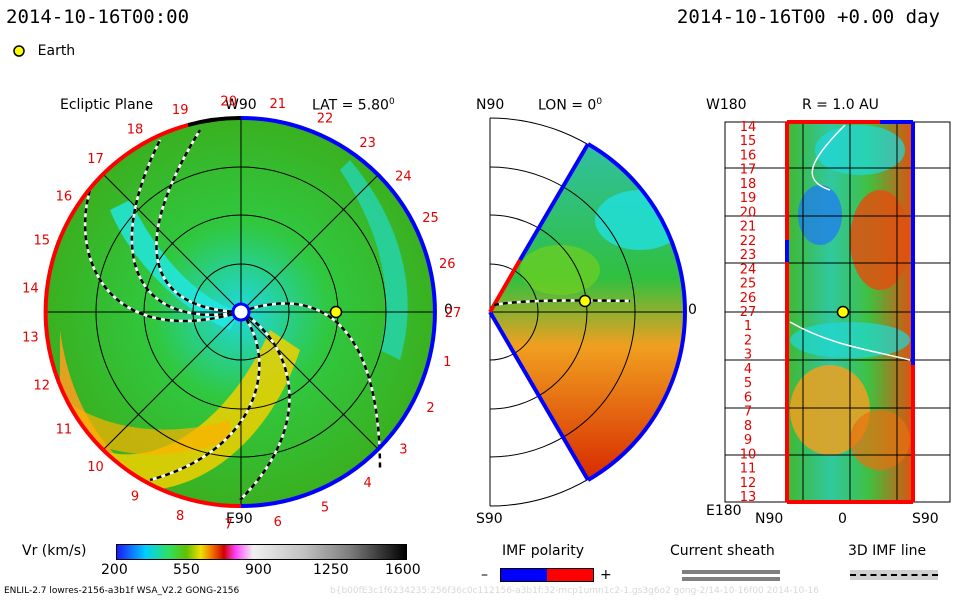 The height and width of the screenshot is (600, 960). What do you see at coordinates (748, 156) in the screenshot?
I see `sphere-row-16: 16` at bounding box center [748, 156].